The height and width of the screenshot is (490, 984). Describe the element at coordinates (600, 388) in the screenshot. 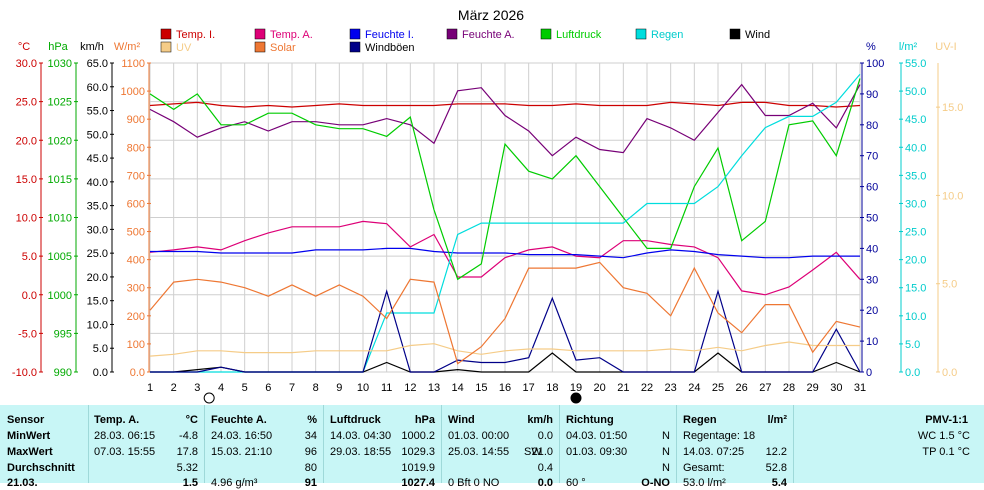

I see `x-tick-label: 20` at that location.